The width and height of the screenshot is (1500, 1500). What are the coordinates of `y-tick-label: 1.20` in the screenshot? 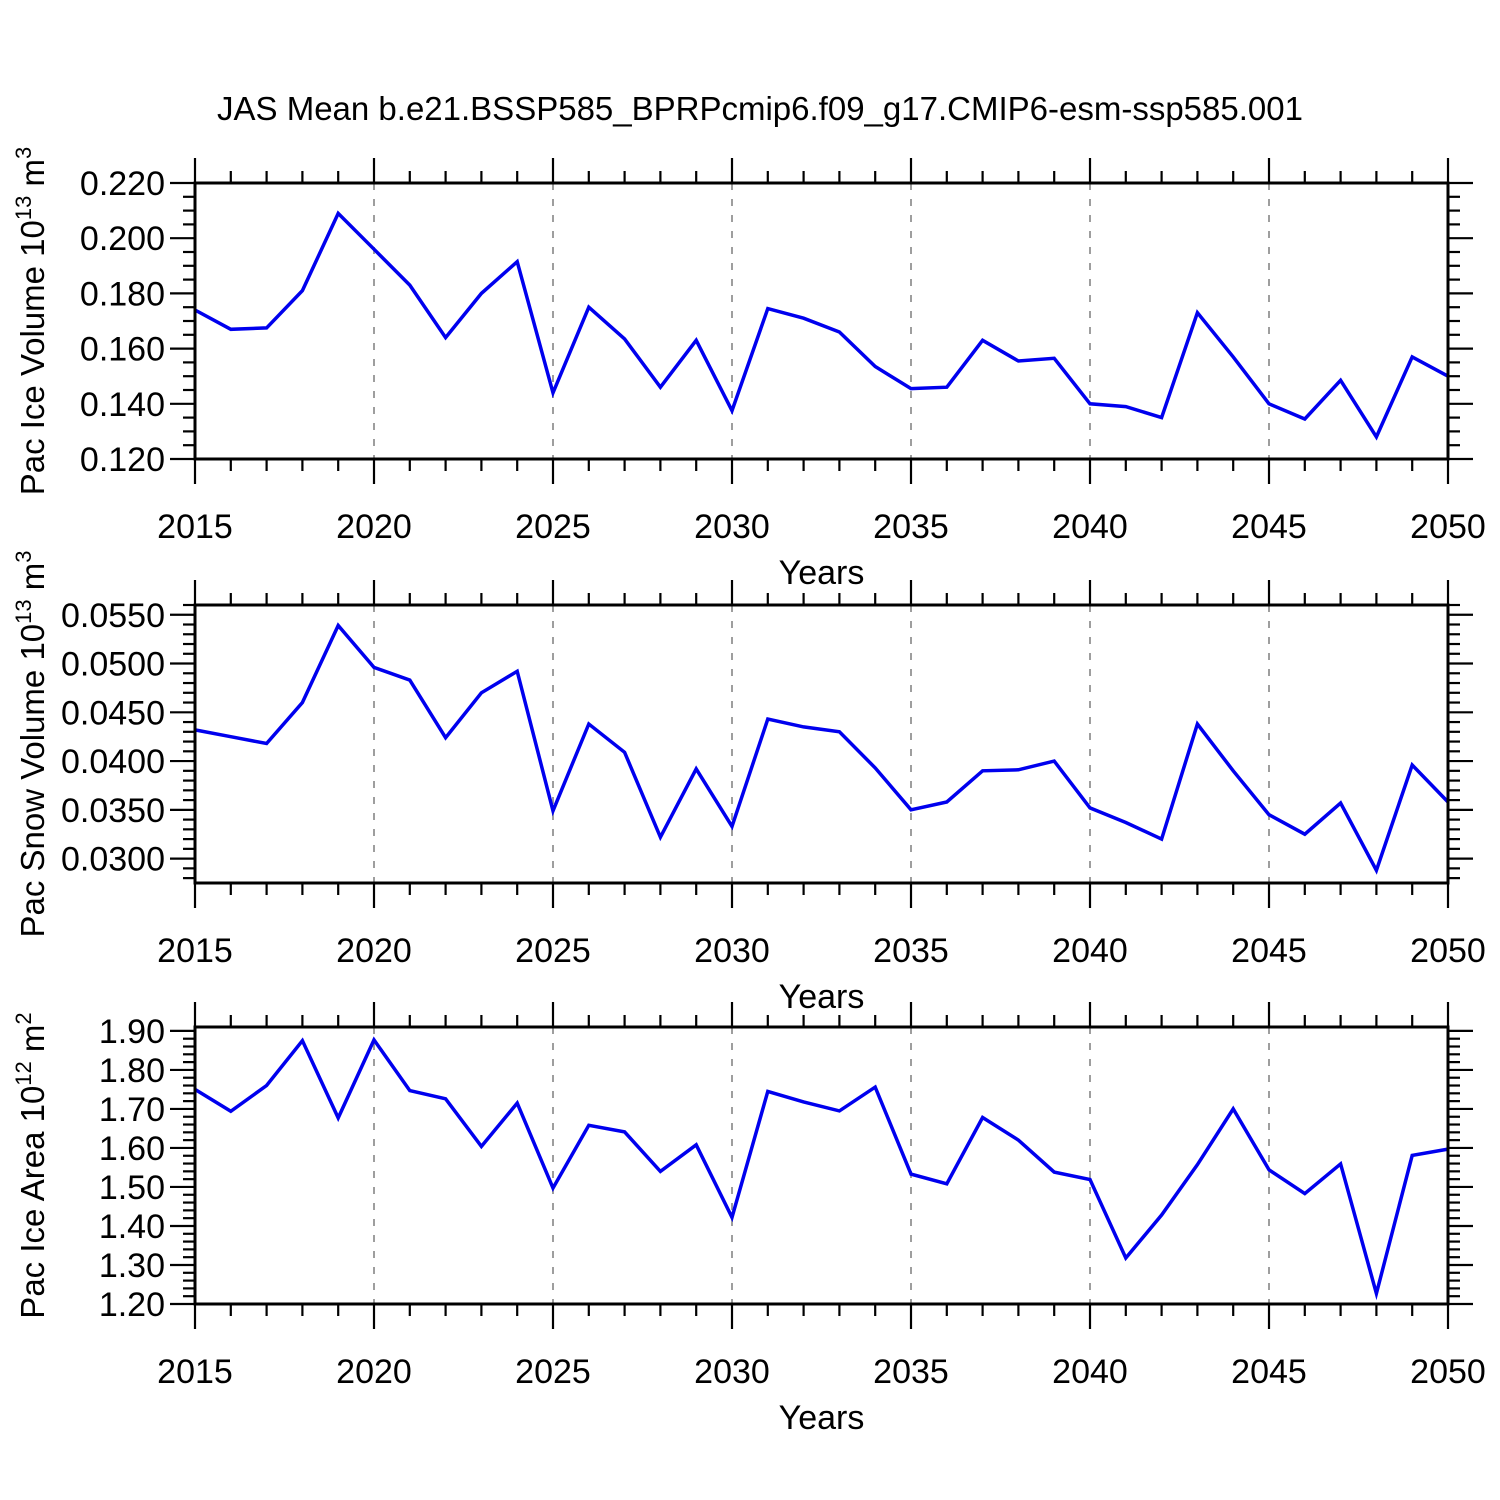 It's located at (132, 1305).